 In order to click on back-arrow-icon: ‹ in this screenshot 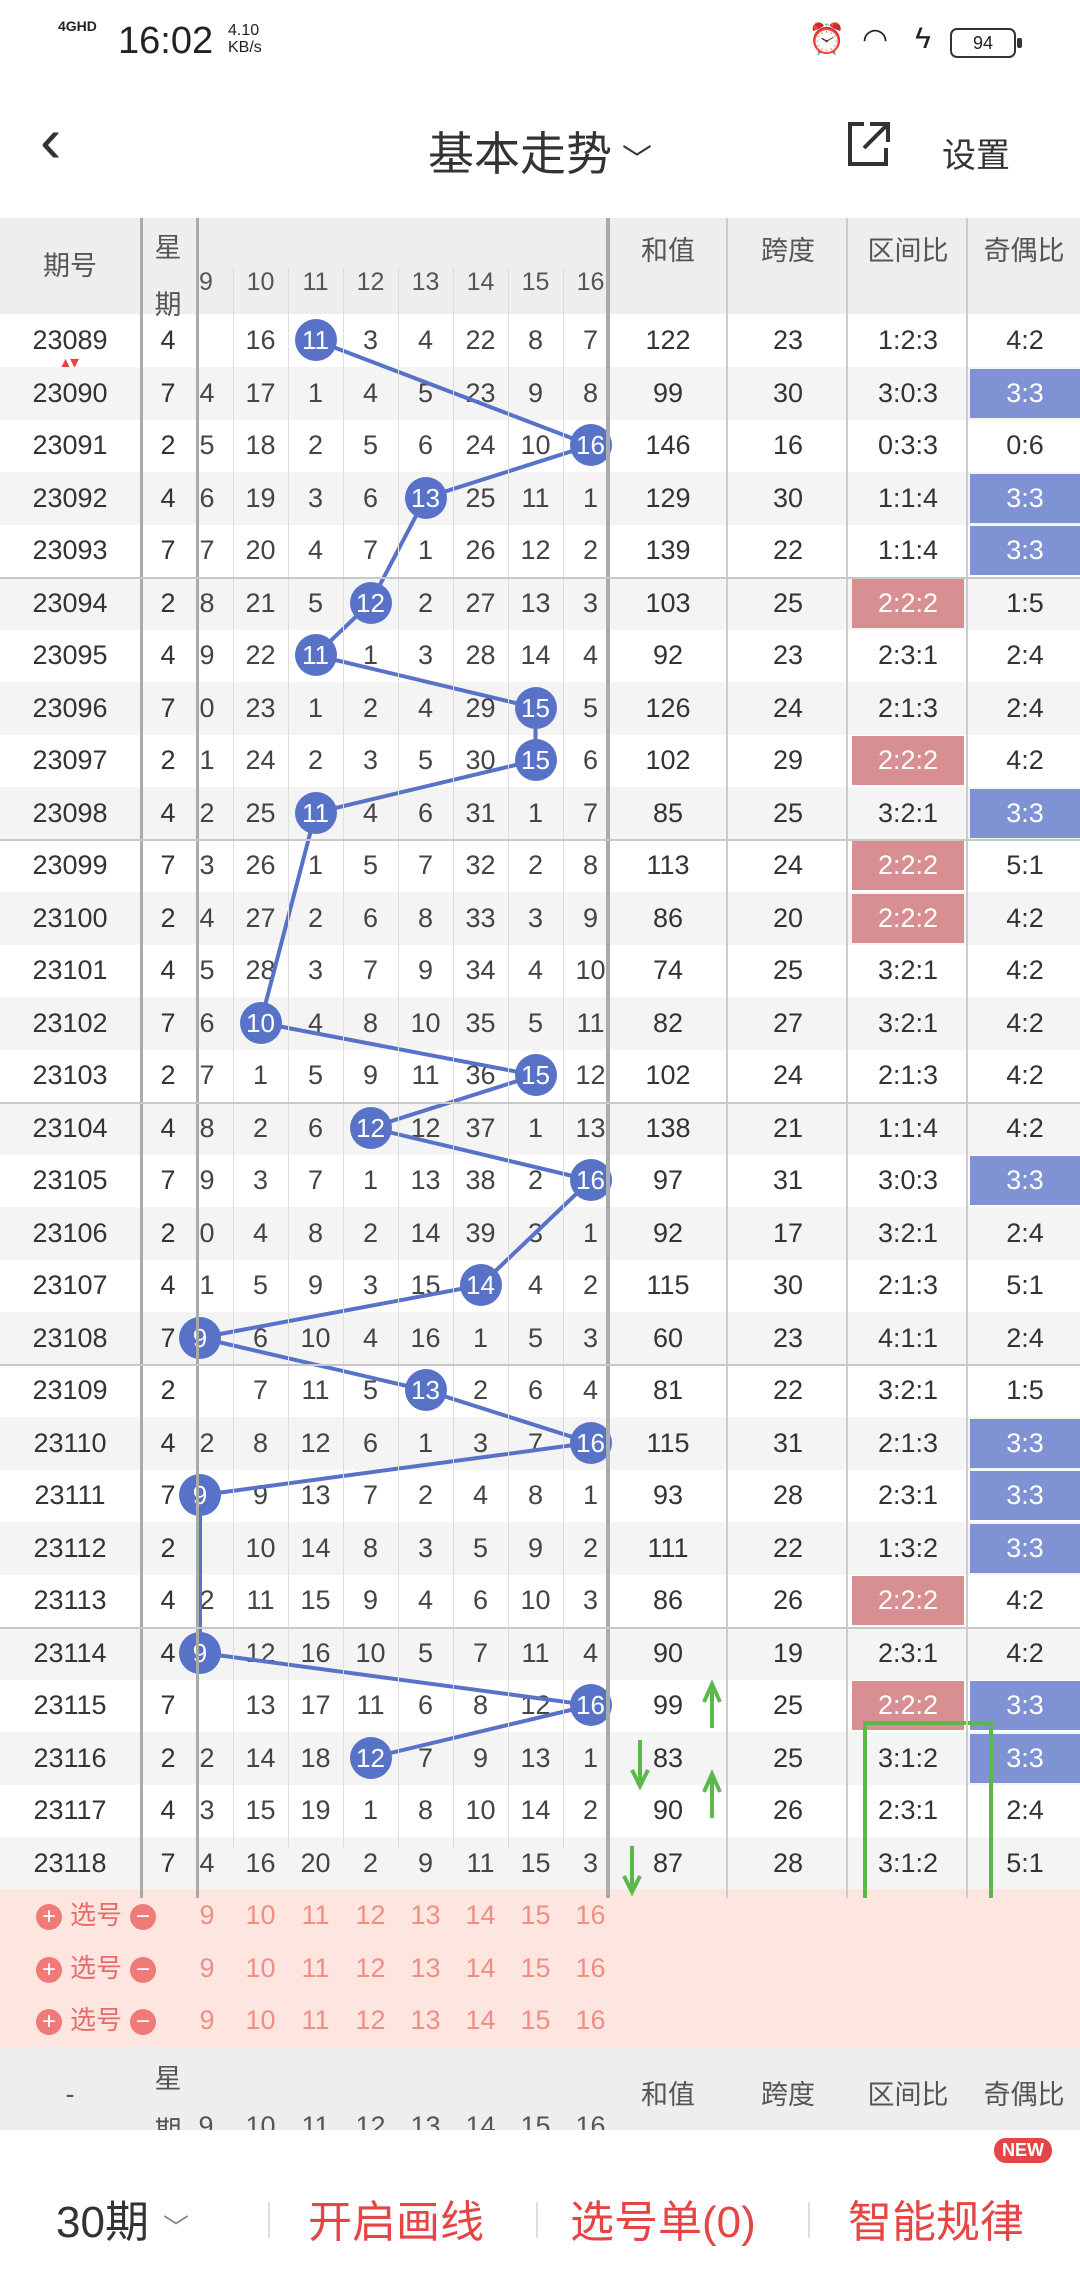, I will do `click(51, 140)`.